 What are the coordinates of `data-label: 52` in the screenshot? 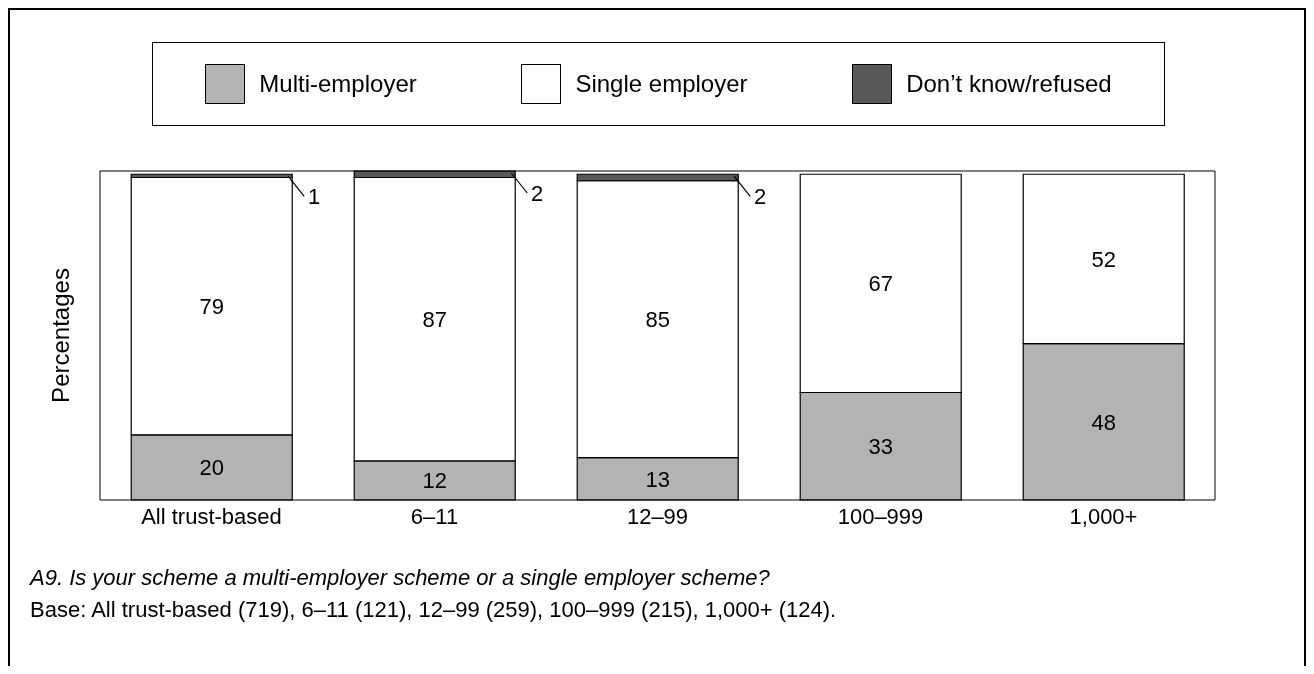 It's located at (1103, 259).